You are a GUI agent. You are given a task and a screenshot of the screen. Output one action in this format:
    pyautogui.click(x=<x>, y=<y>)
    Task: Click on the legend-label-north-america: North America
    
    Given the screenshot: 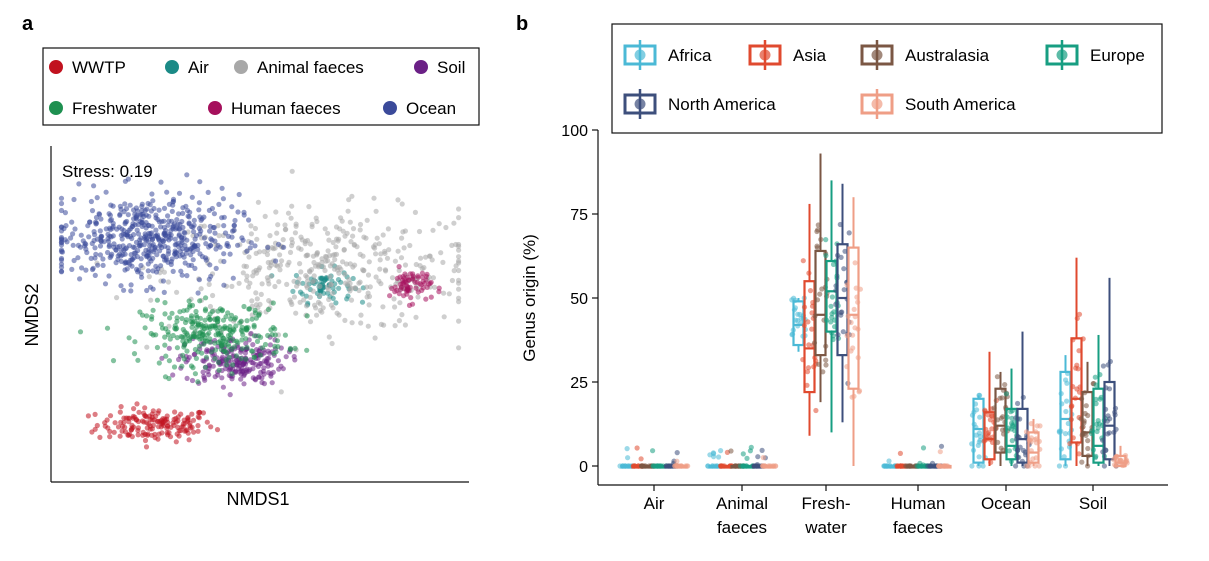 What is the action you would take?
    pyautogui.click(x=722, y=104)
    